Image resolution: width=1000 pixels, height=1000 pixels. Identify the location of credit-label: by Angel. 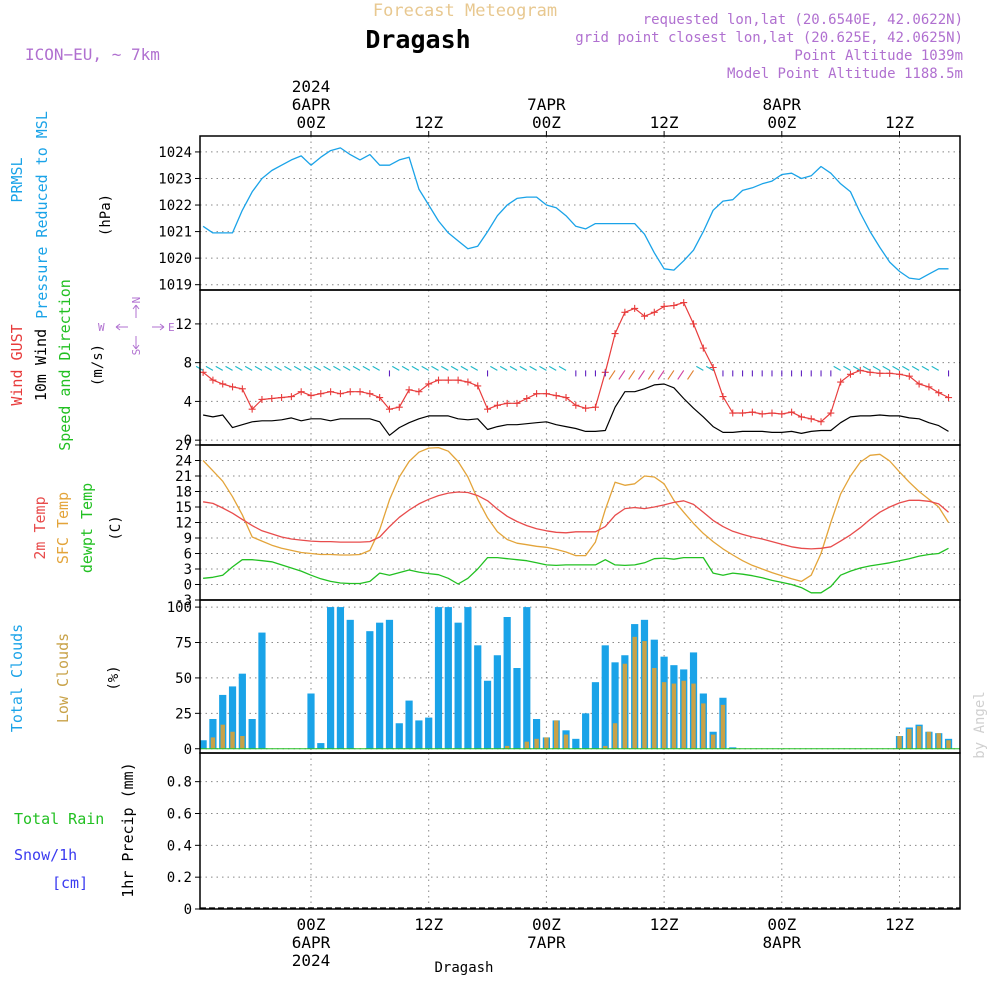
(980, 724).